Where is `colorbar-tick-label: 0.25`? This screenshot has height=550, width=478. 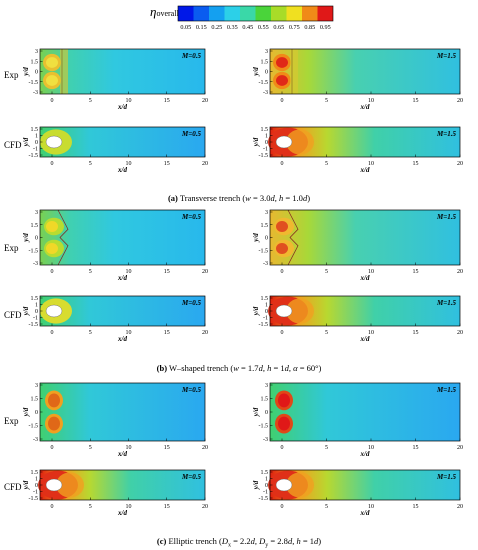 colorbar-tick-label: 0.25 is located at coordinates (216, 27).